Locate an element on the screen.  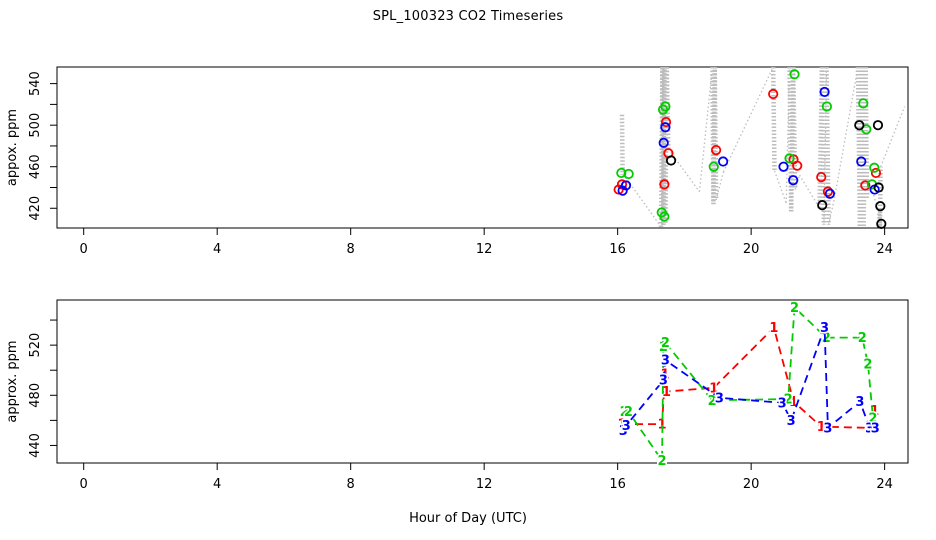
y-axis-title: appox. ppm is located at coordinates (12, 147).